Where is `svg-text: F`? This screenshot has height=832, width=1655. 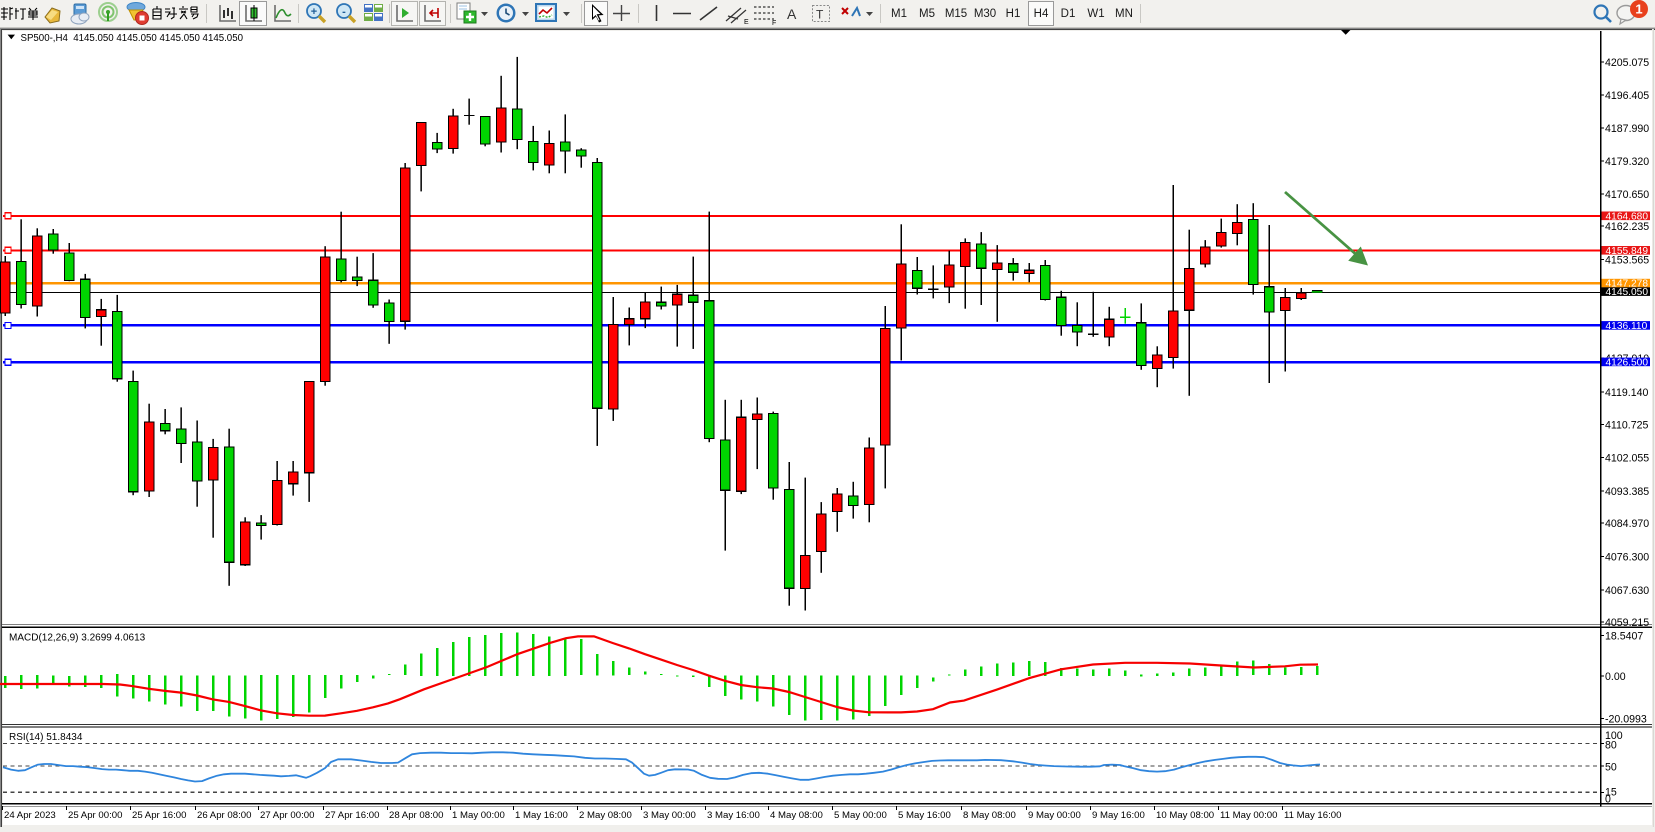 svg-text: F is located at coordinates (774, 23).